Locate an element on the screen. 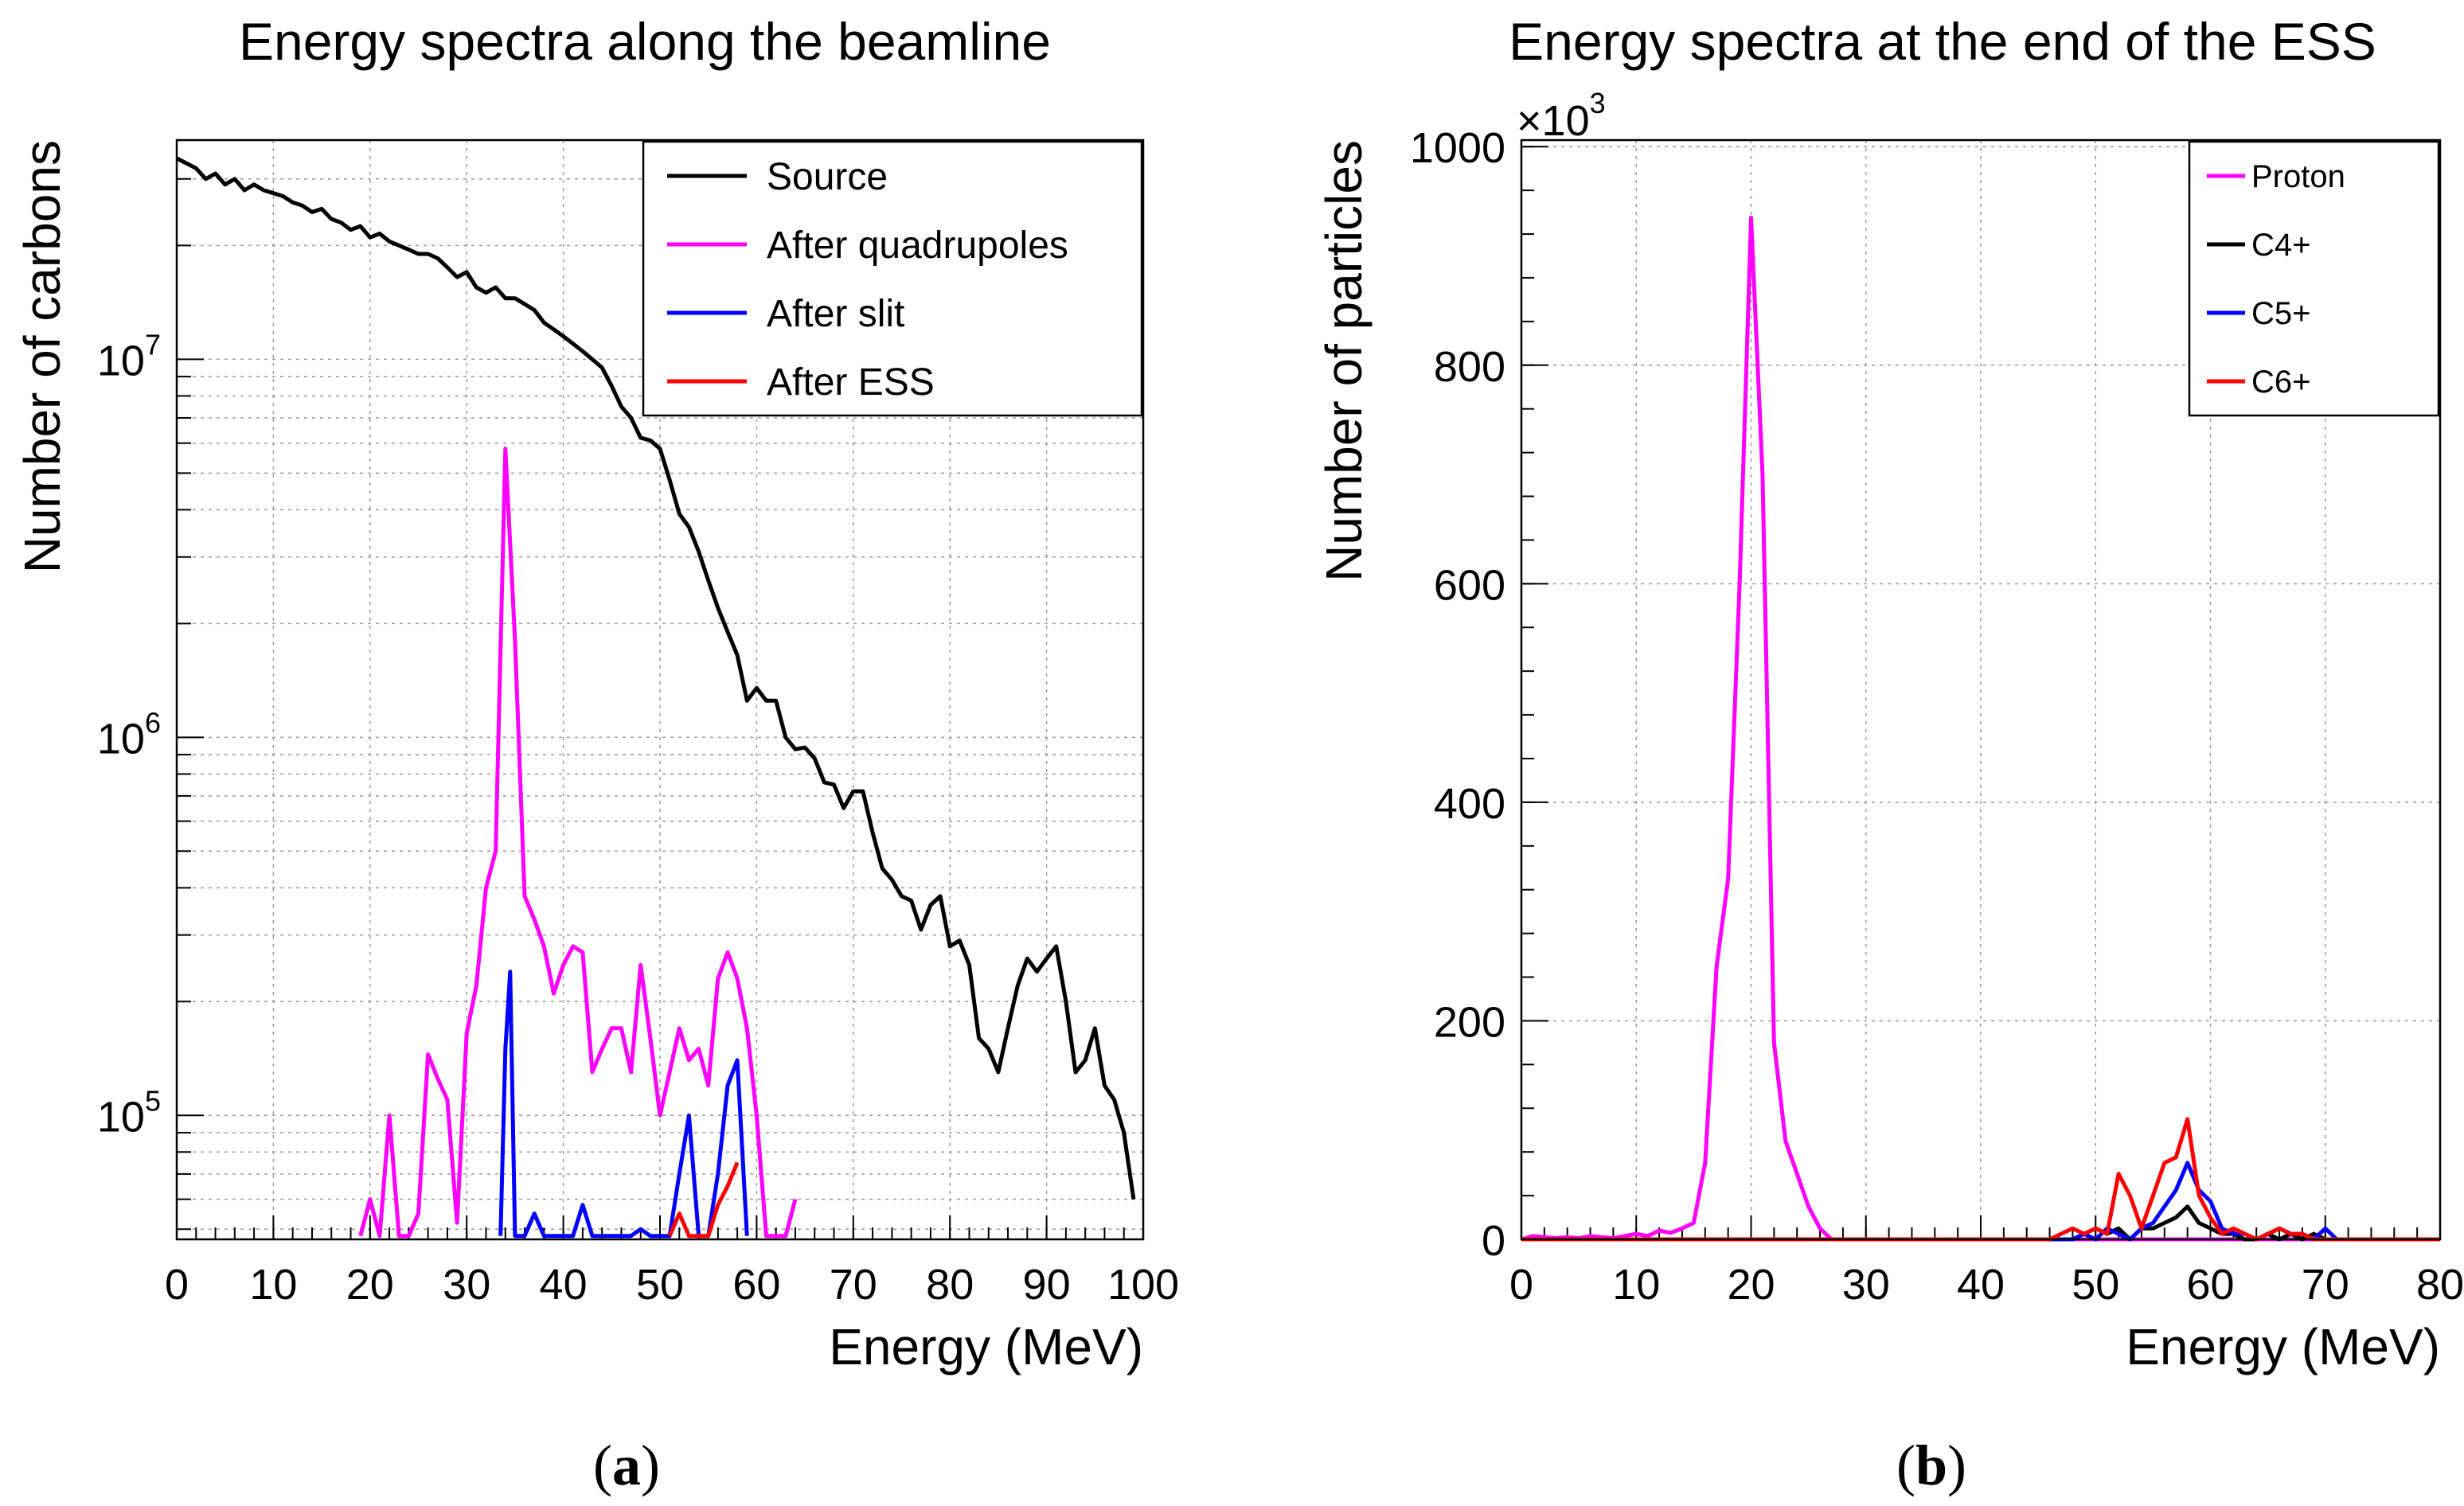 The image size is (2464, 1506). legend-entry: C5+ is located at coordinates (2281, 313).